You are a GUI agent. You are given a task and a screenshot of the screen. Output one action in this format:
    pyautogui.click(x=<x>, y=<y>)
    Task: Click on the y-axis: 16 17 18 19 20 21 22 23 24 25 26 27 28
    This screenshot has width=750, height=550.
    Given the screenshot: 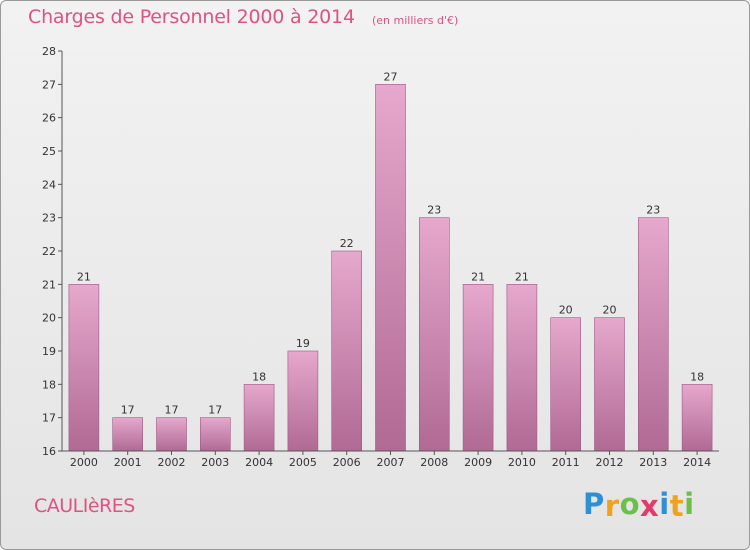 What is the action you would take?
    pyautogui.click(x=52, y=251)
    